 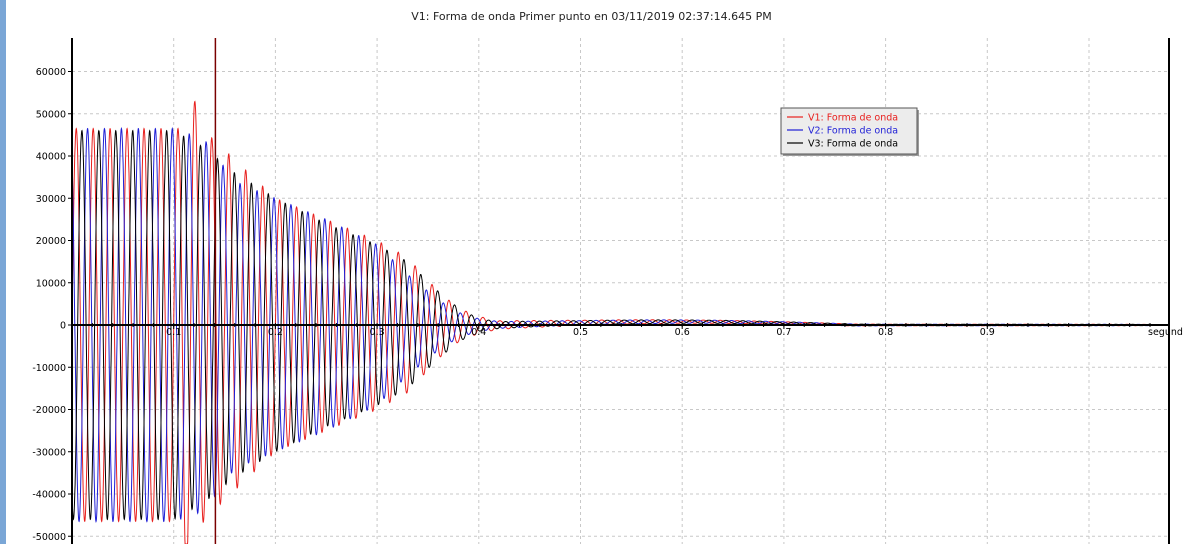 What do you see at coordinates (51, 157) in the screenshot?
I see `y-tick-label: 40000` at bounding box center [51, 157].